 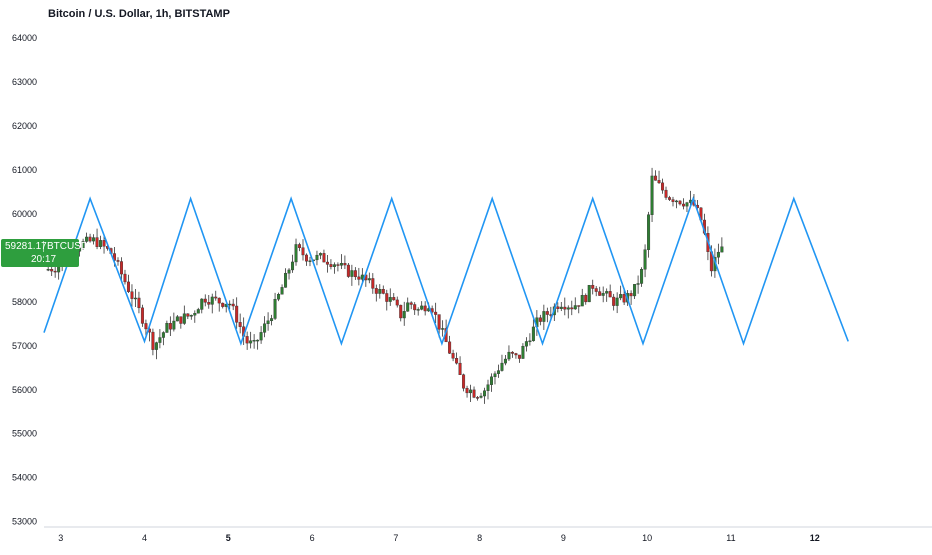 What do you see at coordinates (815, 538) in the screenshot?
I see `x-tick-label: 12` at bounding box center [815, 538].